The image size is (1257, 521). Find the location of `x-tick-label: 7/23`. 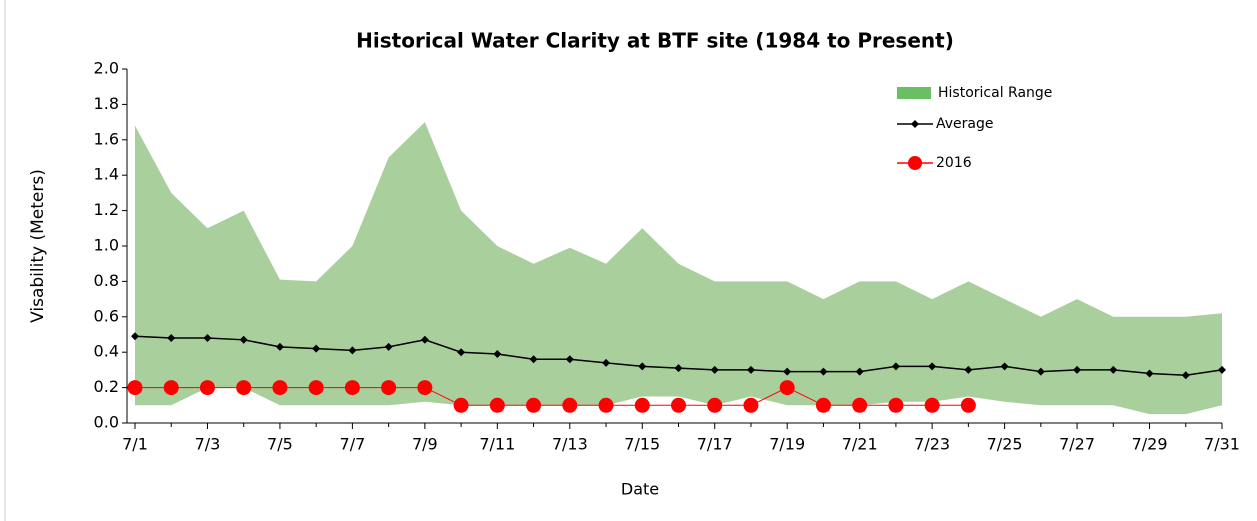

x-tick-label: 7/23 is located at coordinates (932, 444).